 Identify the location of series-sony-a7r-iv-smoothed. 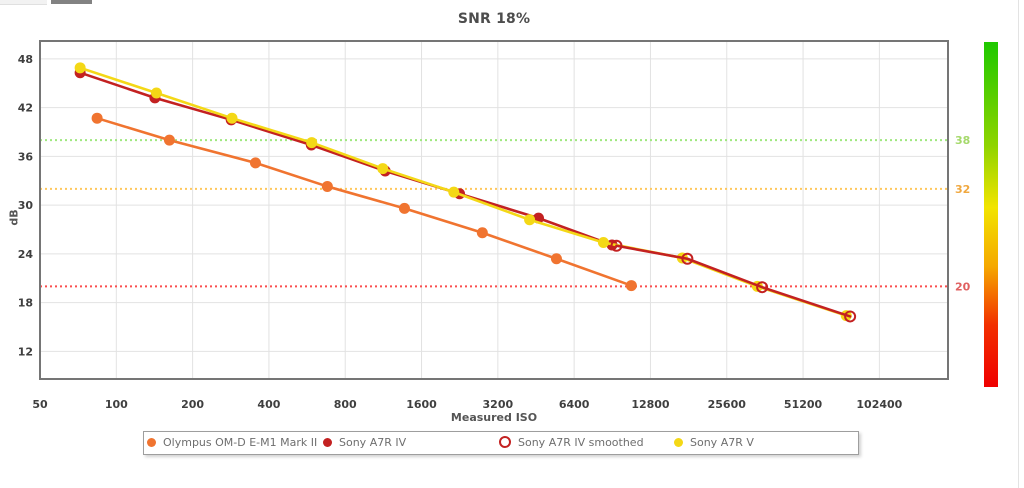
(733, 281).